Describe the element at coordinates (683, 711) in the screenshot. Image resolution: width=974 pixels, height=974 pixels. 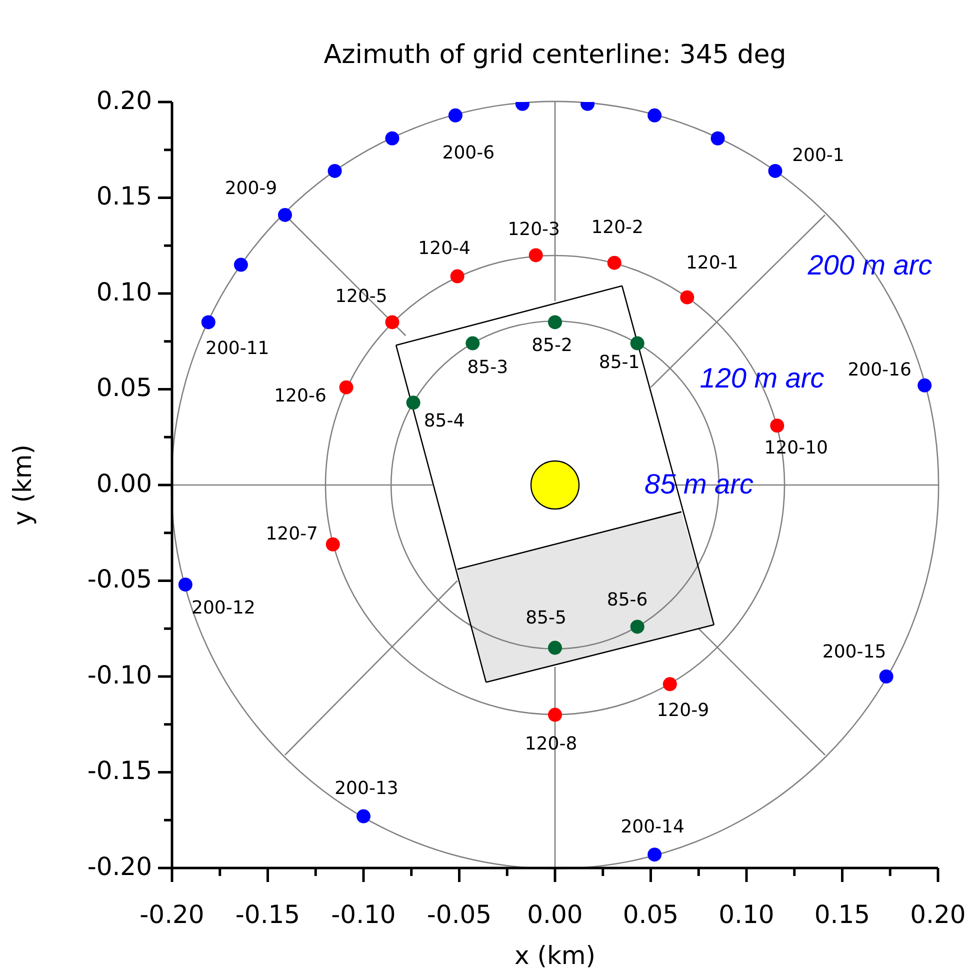
I see `annotation: 120-9` at that location.